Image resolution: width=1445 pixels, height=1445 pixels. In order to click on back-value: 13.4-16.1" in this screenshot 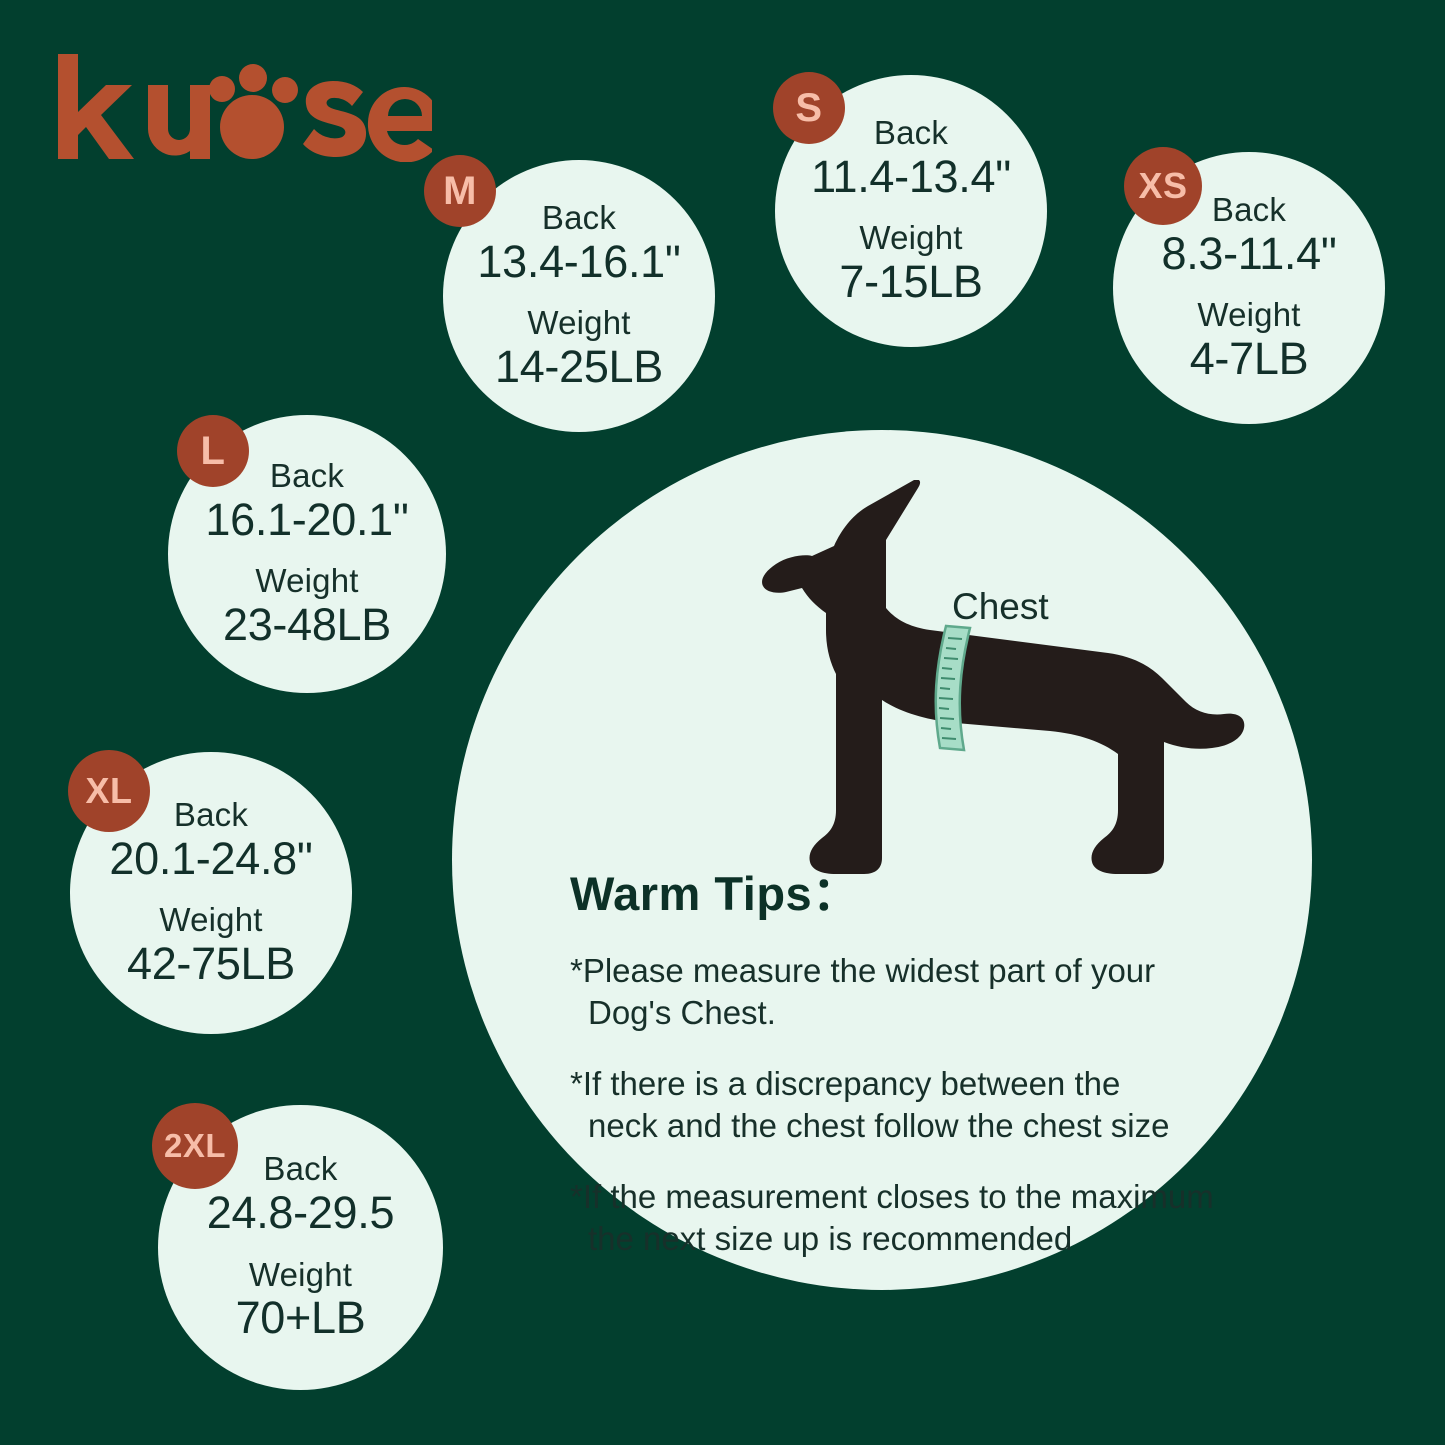, I will do `click(579, 261)`.